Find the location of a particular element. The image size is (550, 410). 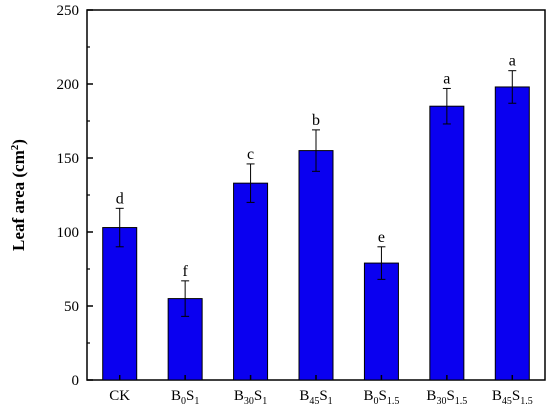

x-tick-label: B30S1 is located at coordinates (250, 397).